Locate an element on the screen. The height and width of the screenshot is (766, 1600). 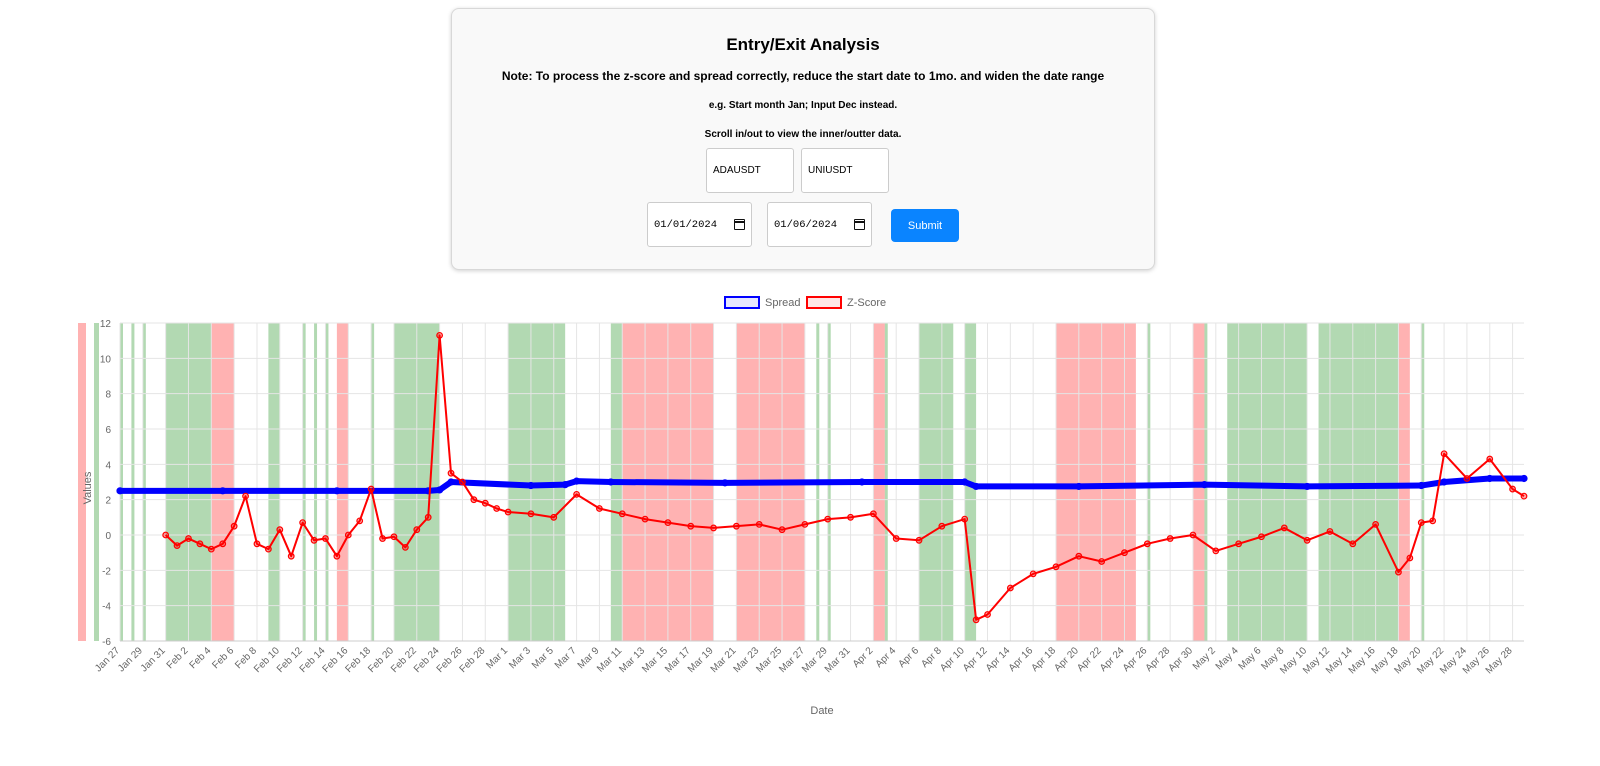
legend-label-spread: Spread is located at coordinates (782, 303).